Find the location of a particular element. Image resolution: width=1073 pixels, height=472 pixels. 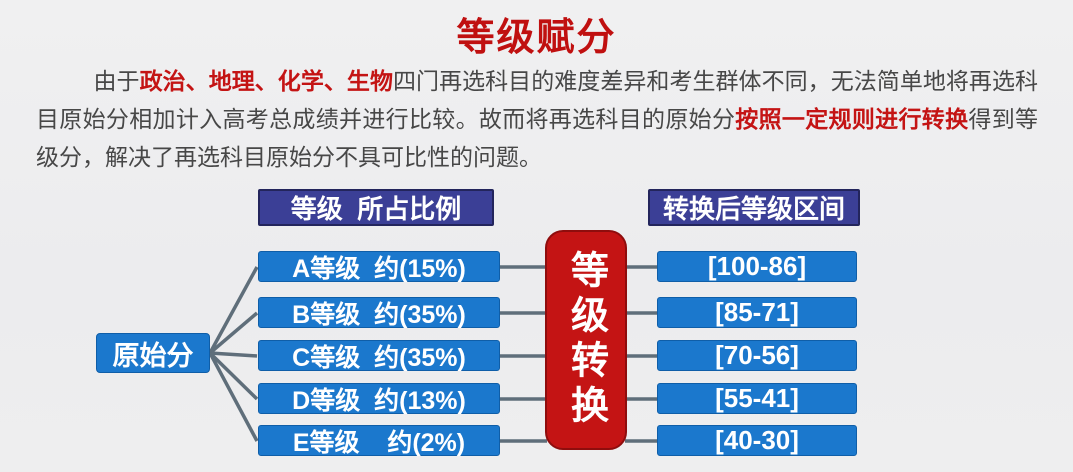

grade-box-c: C等级 约(35%) is located at coordinates (379, 356).